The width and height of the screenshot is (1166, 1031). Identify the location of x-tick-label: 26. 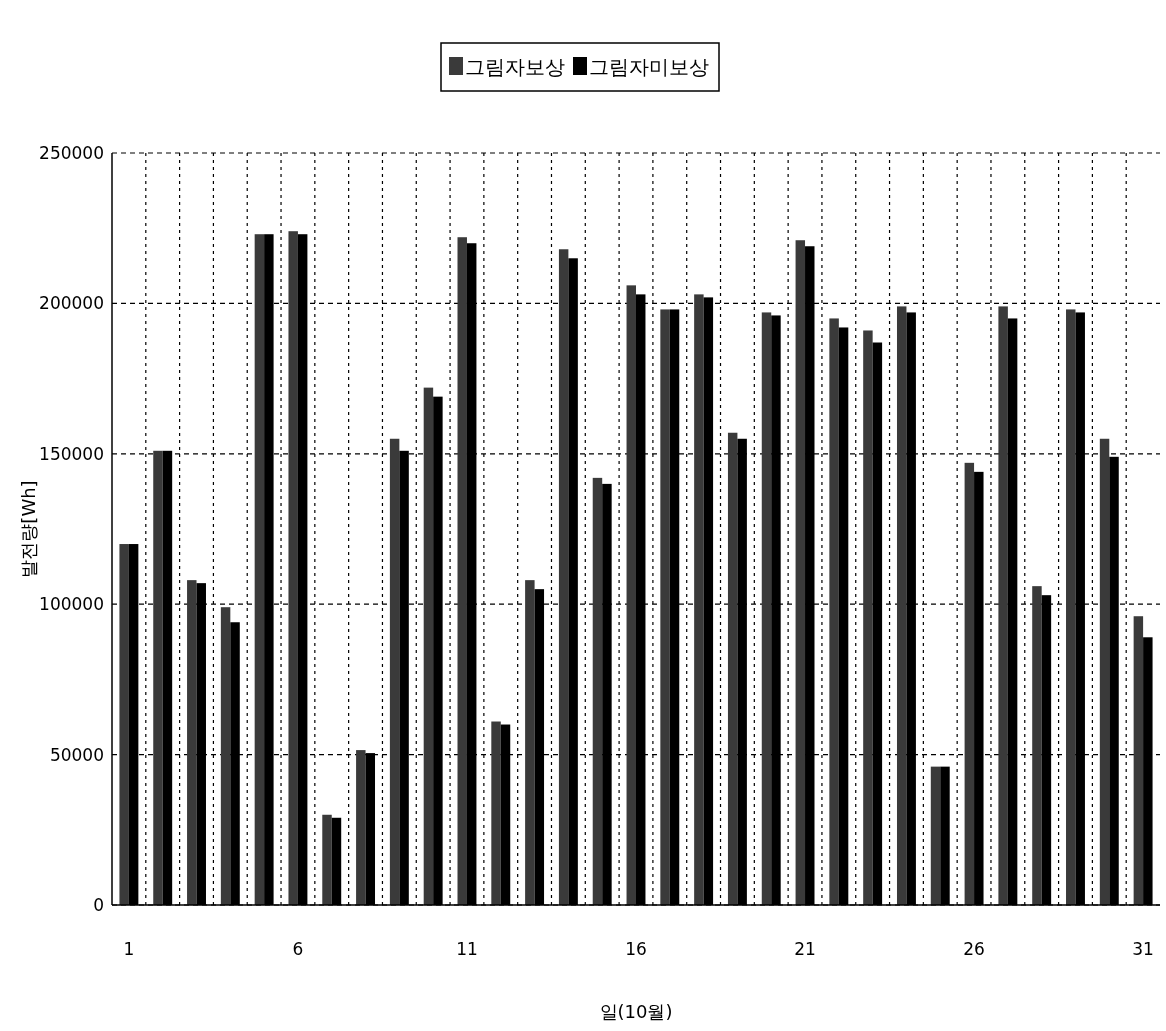
(974, 949).